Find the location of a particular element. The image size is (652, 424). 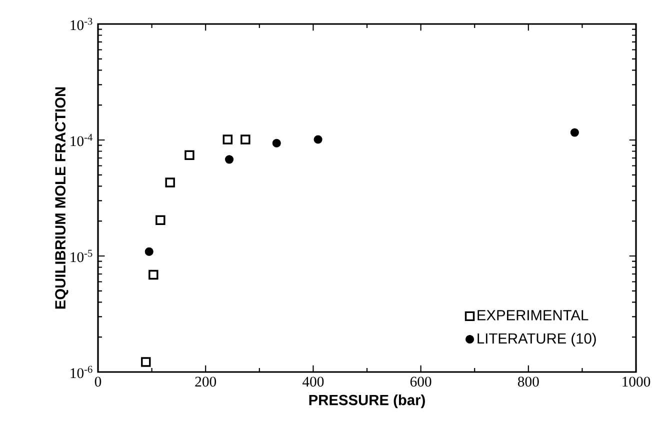

x-tick-label: 800 is located at coordinates (528, 381).